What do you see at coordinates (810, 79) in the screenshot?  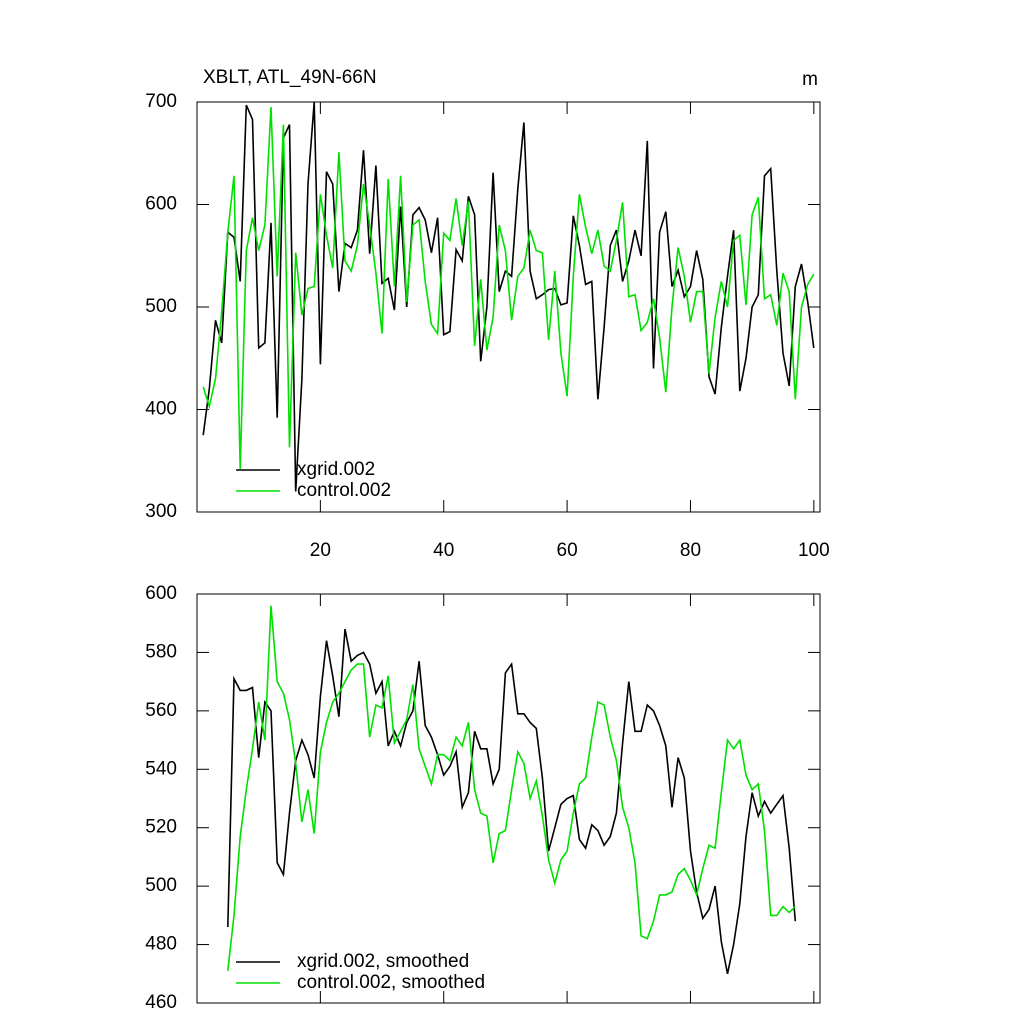 I see `units-label: m` at bounding box center [810, 79].